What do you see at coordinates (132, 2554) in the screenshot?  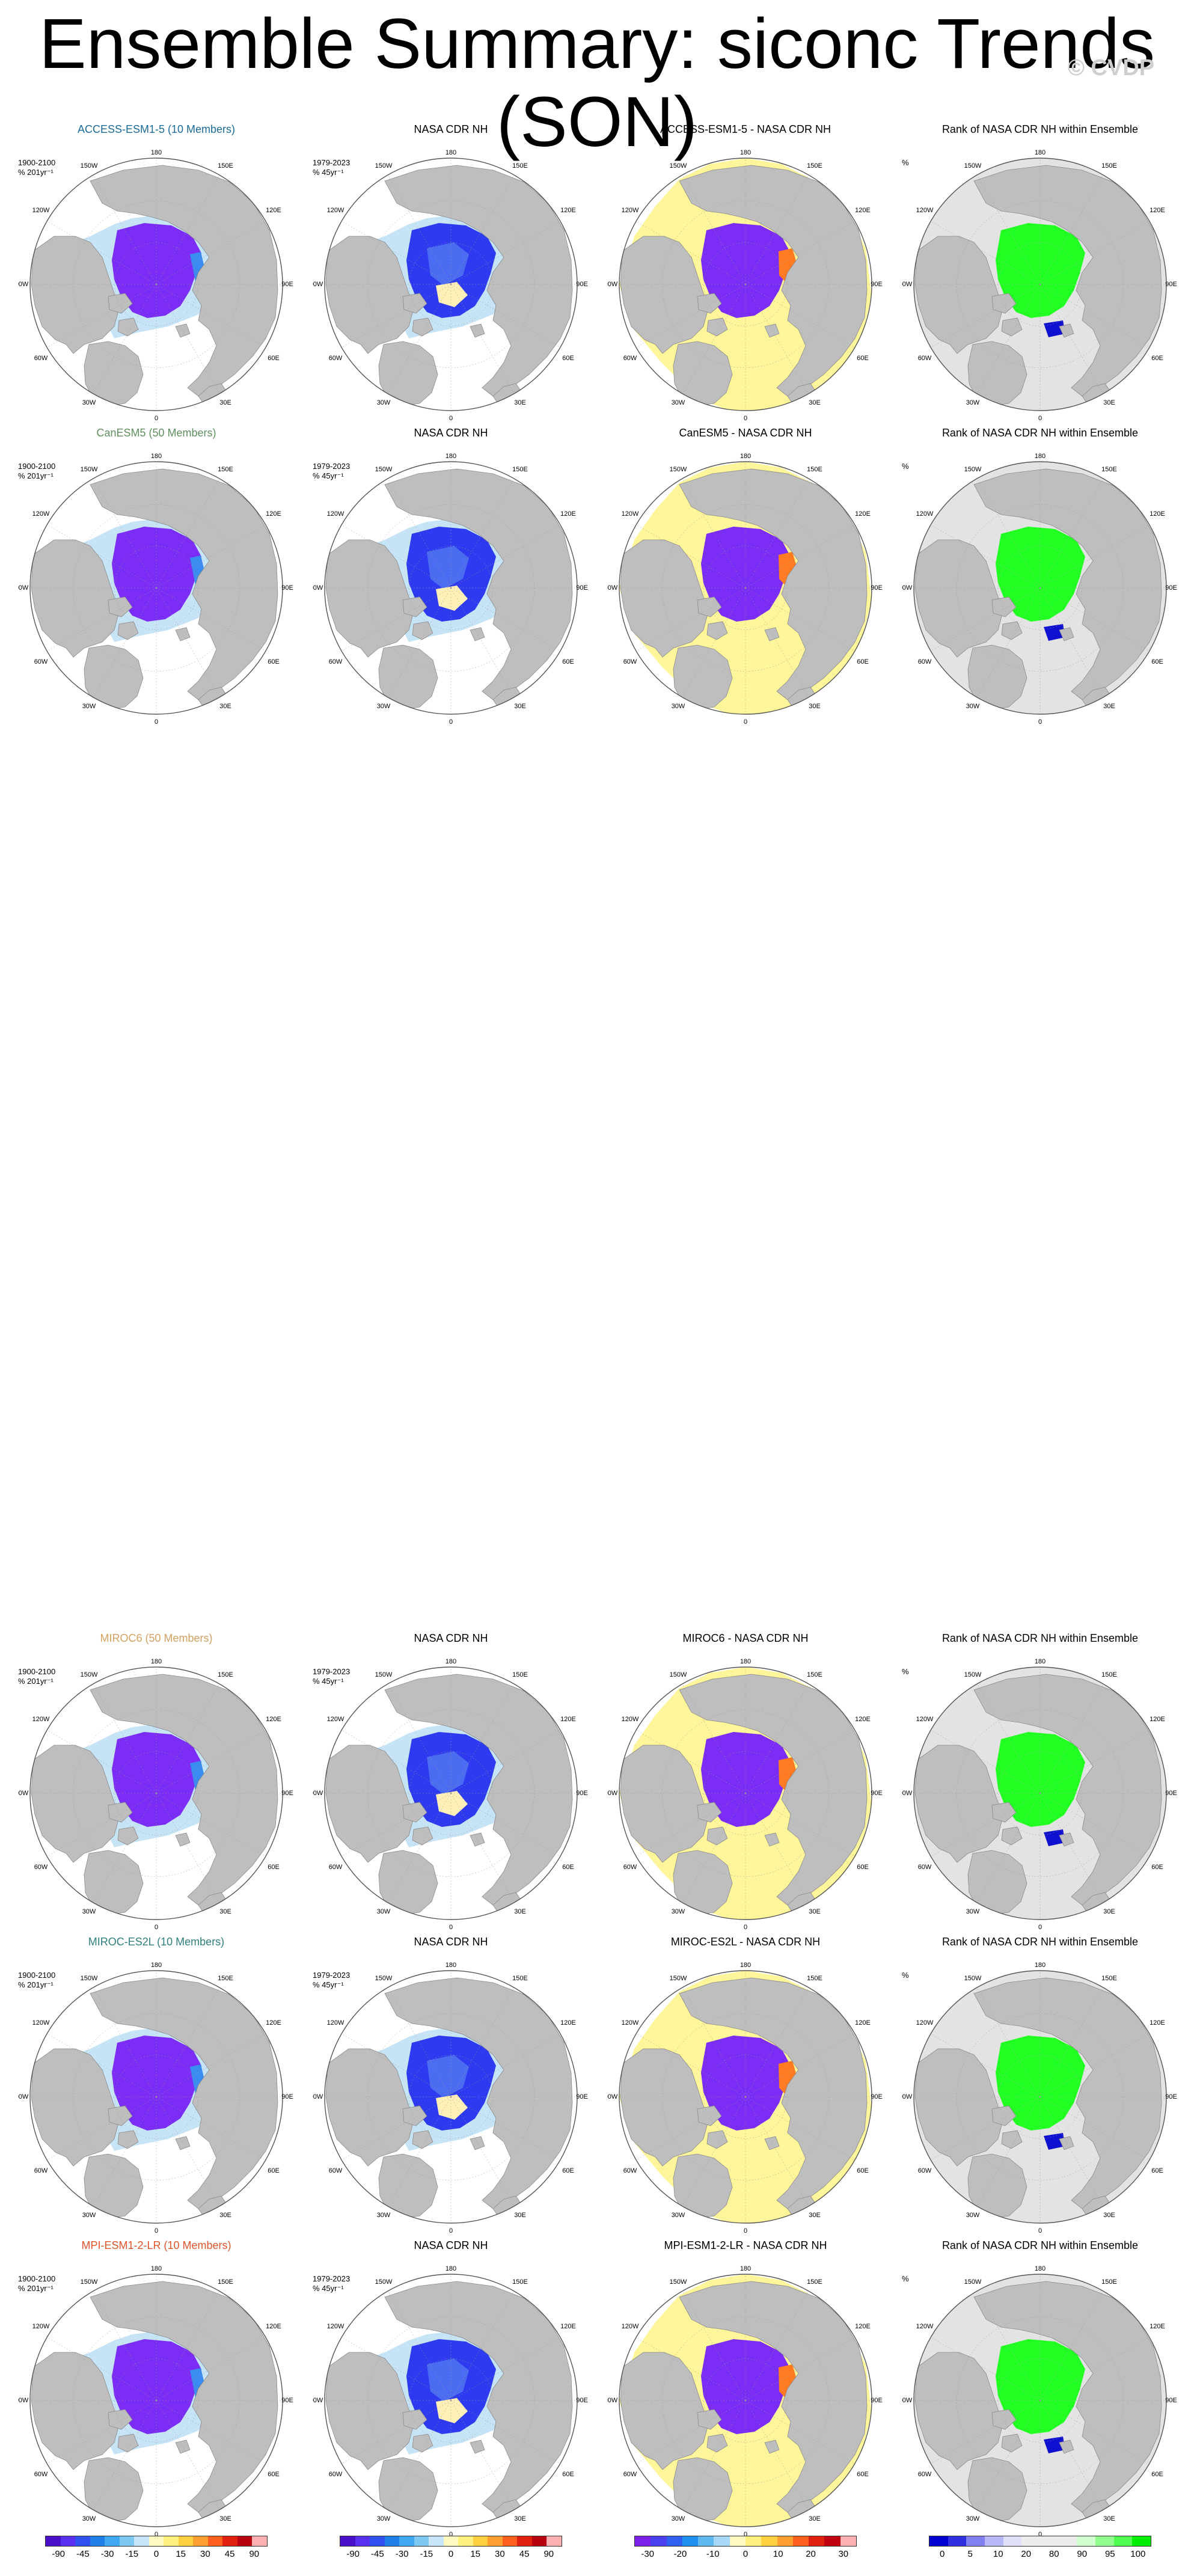 I see `colorbar-tick-label: -15` at bounding box center [132, 2554].